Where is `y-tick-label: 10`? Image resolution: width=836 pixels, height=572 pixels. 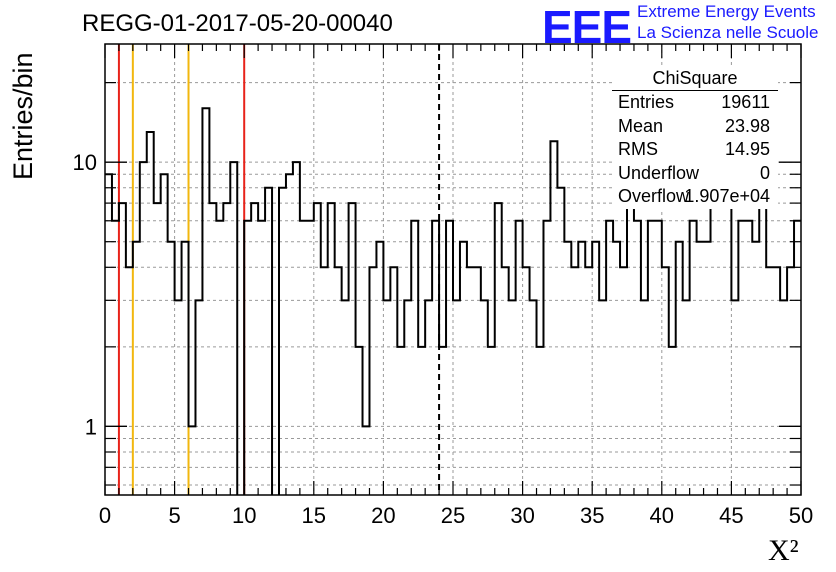
y-tick-label: 10 is located at coordinates (85, 162).